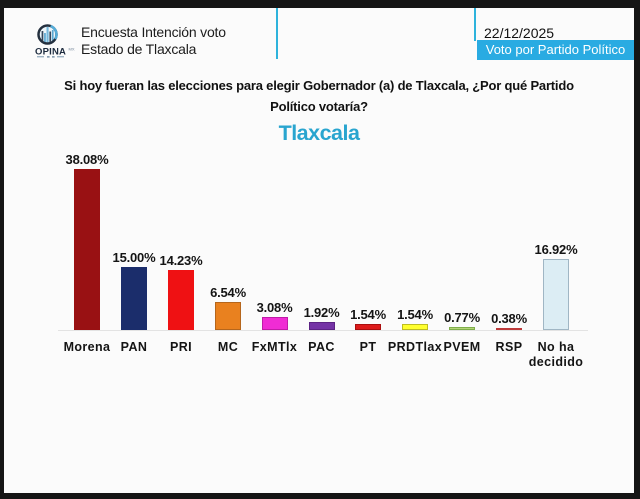 Image resolution: width=640 pixels, height=499 pixels. Describe the element at coordinates (50, 52) in the screenshot. I see `svg-text: OPINA` at that location.